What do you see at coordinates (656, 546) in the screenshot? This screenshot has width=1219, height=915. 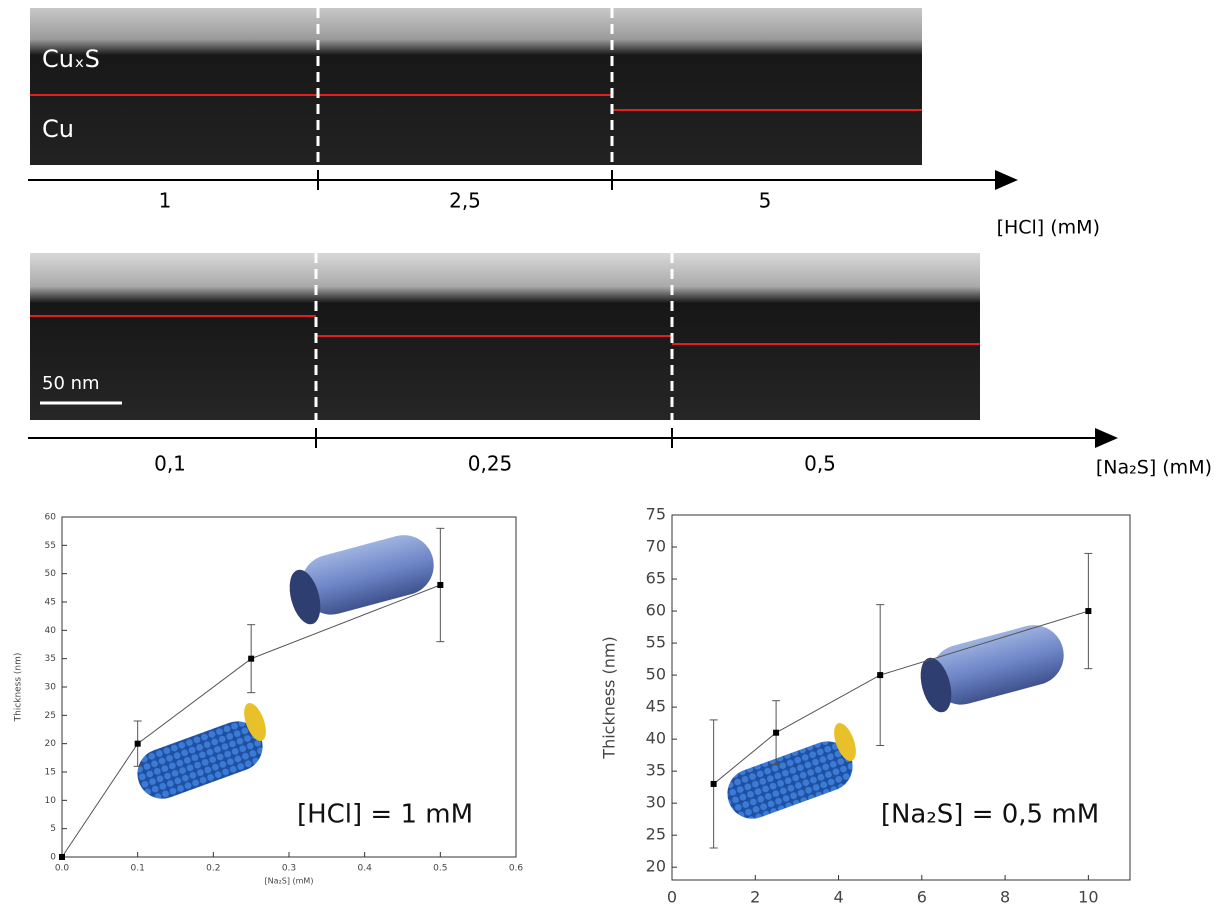 I see `y-tick-label: 70` at bounding box center [656, 546].